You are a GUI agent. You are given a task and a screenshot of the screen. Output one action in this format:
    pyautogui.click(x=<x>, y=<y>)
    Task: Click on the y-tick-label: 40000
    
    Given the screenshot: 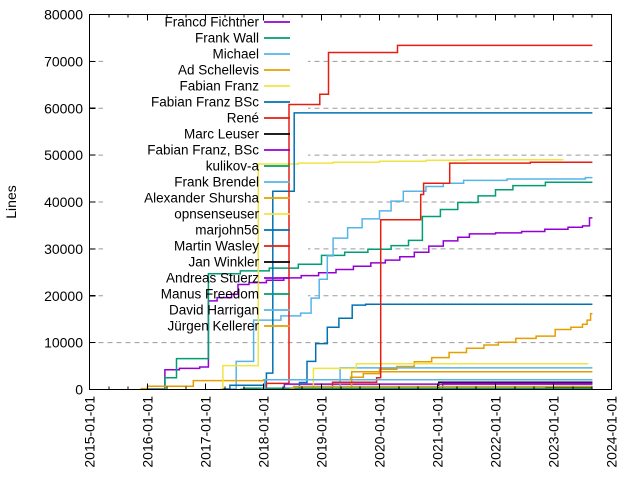 What is the action you would take?
    pyautogui.click(x=63, y=202)
    